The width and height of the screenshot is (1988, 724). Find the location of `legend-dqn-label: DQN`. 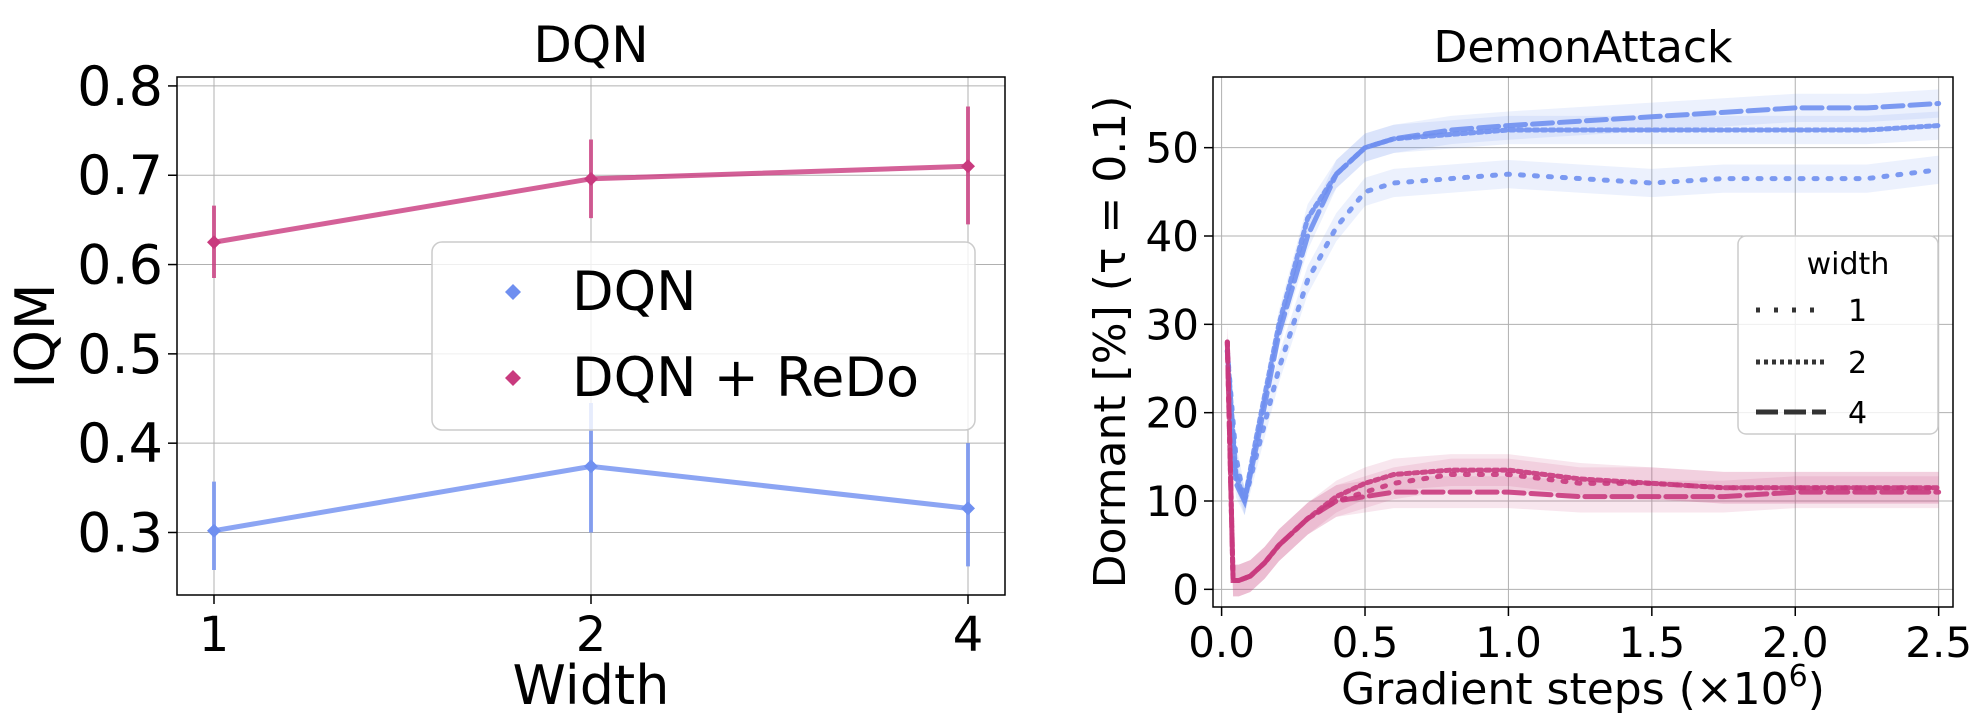

legend-dqn-label: DQN is located at coordinates (634, 291).